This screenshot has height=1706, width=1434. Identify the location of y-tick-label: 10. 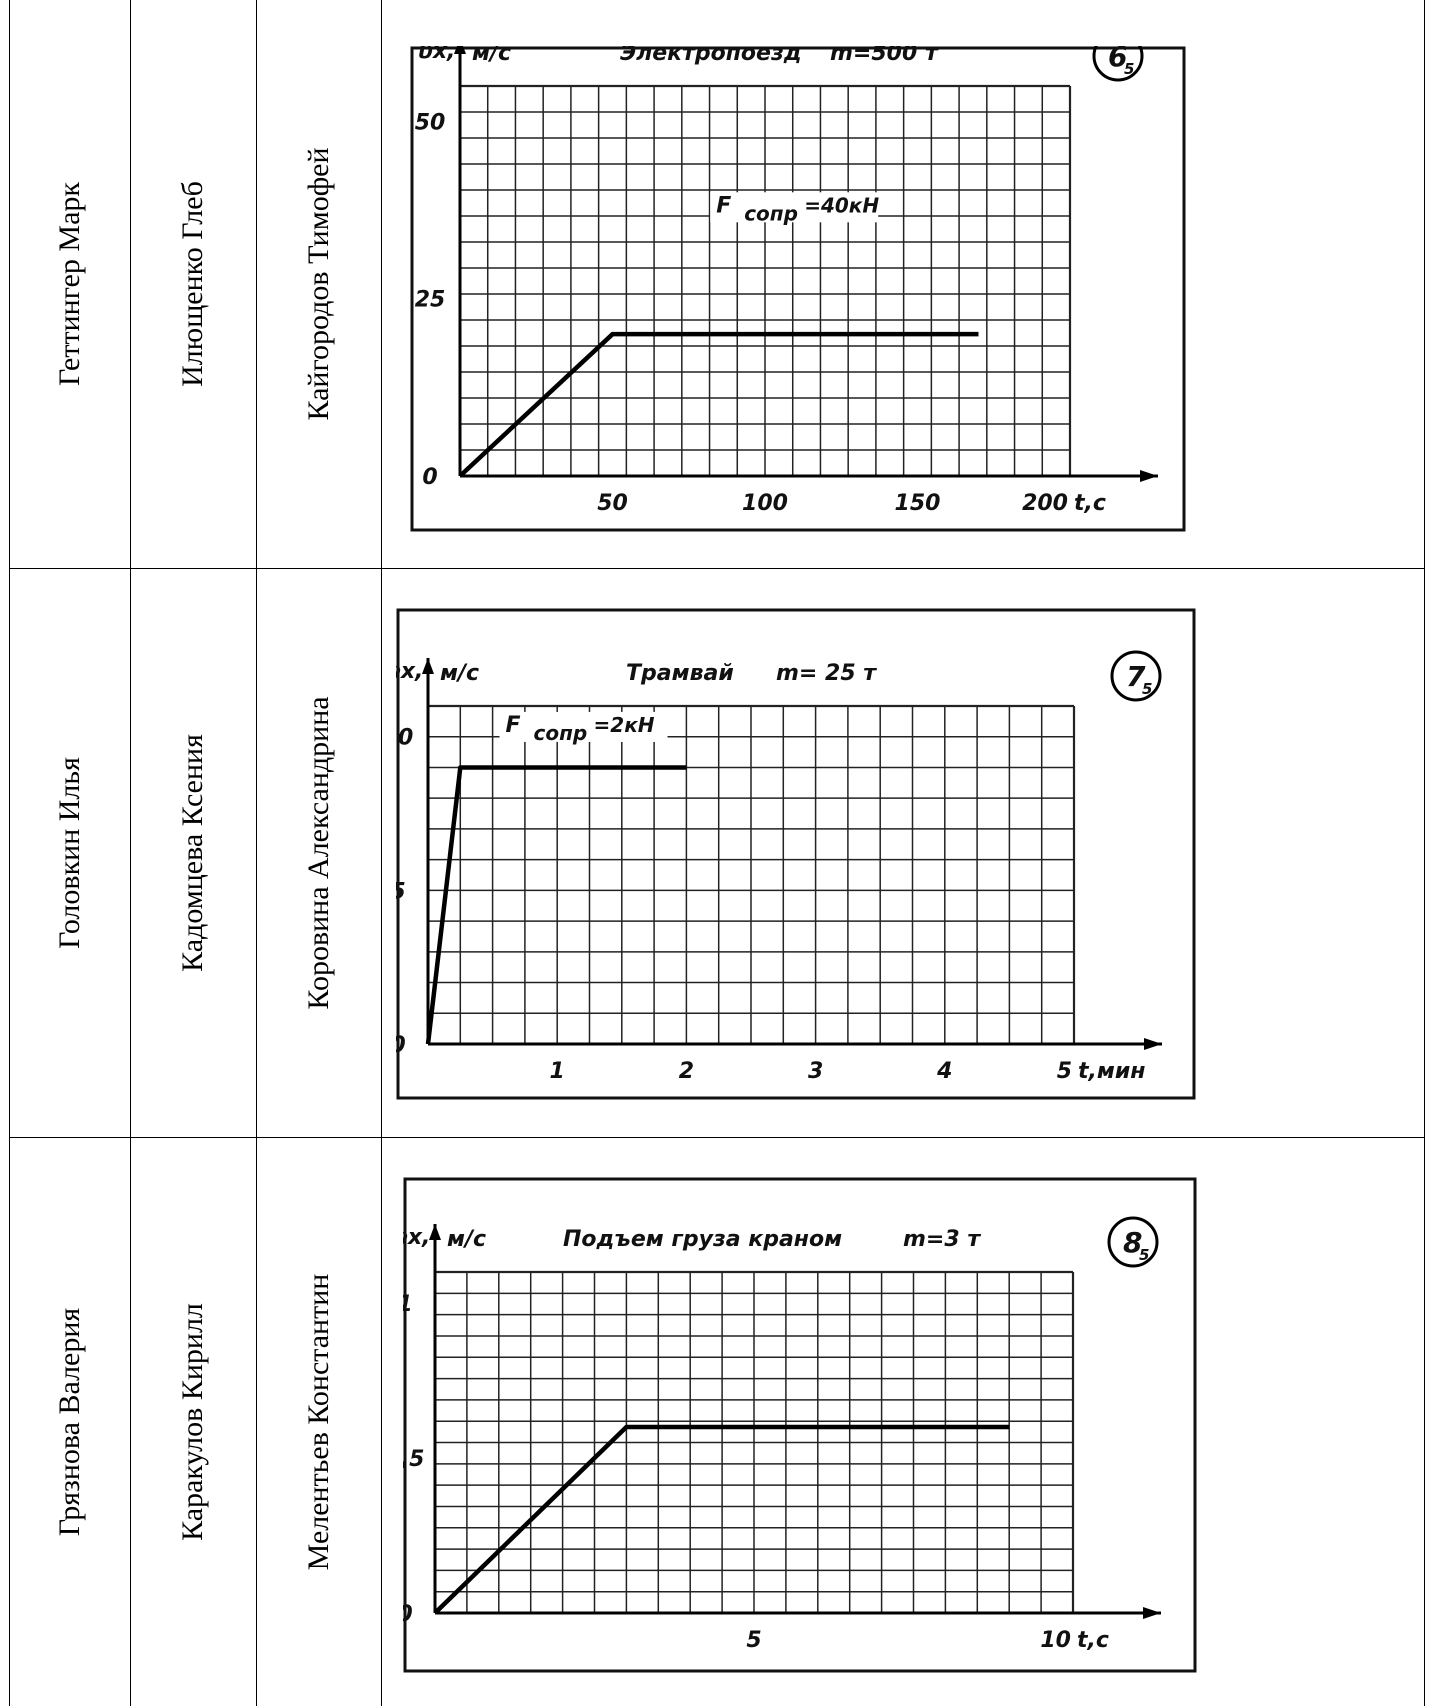
(404, 738).